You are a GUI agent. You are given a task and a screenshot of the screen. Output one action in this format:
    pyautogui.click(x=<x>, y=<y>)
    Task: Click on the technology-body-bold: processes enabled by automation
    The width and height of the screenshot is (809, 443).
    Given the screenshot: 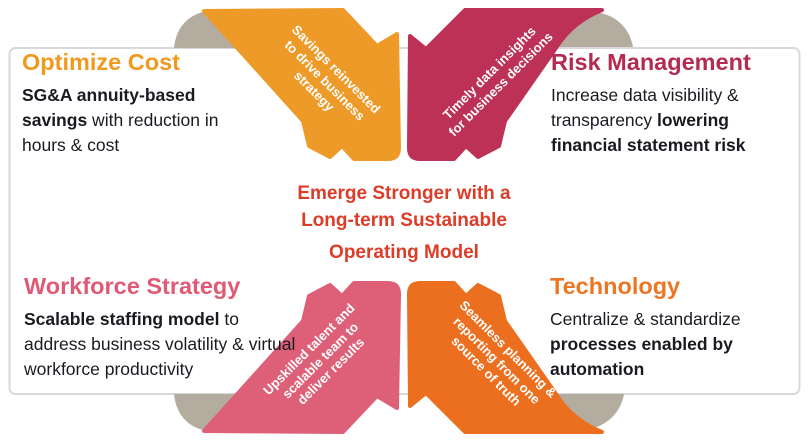 What is the action you would take?
    pyautogui.click(x=641, y=356)
    